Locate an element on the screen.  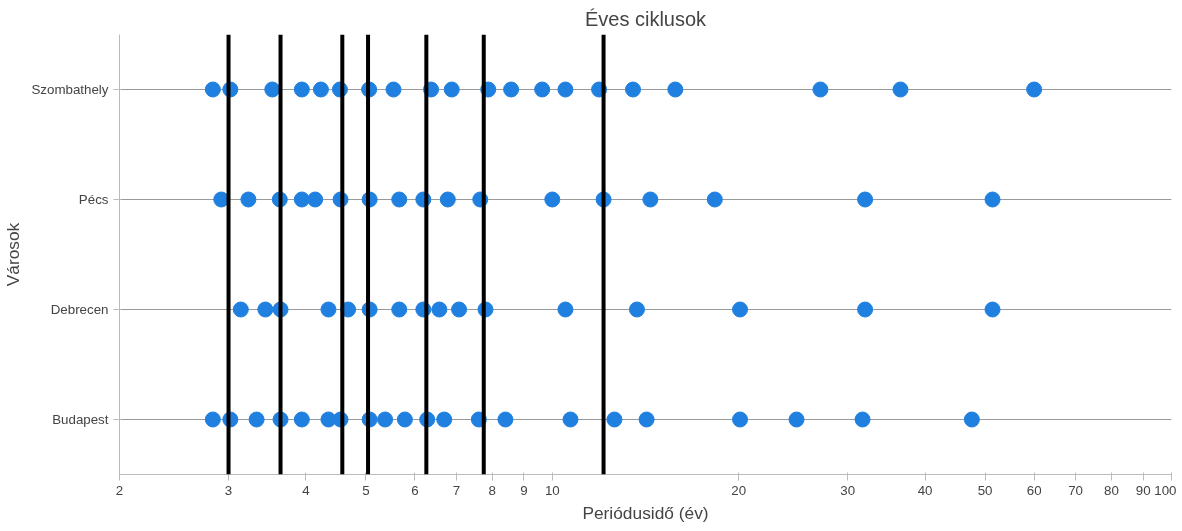
x-tick-label: 2 is located at coordinates (119, 490).